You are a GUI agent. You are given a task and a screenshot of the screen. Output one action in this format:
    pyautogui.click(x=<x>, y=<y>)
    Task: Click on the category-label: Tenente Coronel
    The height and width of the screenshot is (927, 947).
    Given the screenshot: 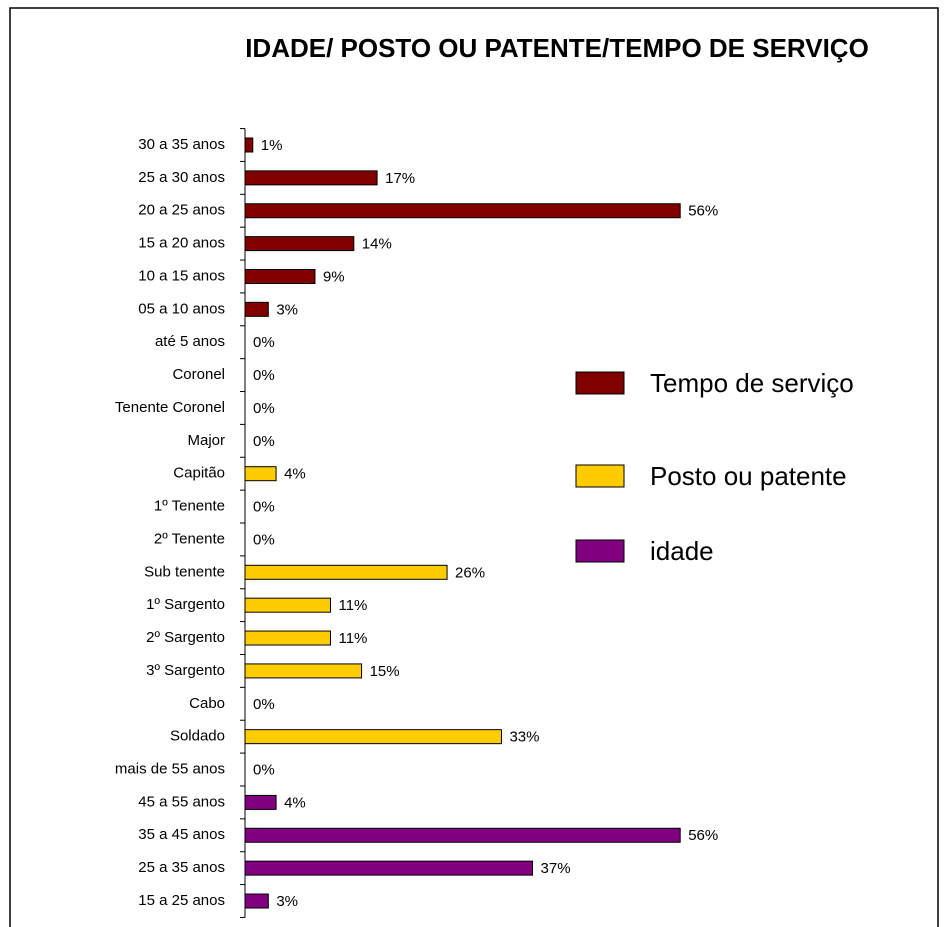 What is the action you would take?
    pyautogui.click(x=170, y=407)
    